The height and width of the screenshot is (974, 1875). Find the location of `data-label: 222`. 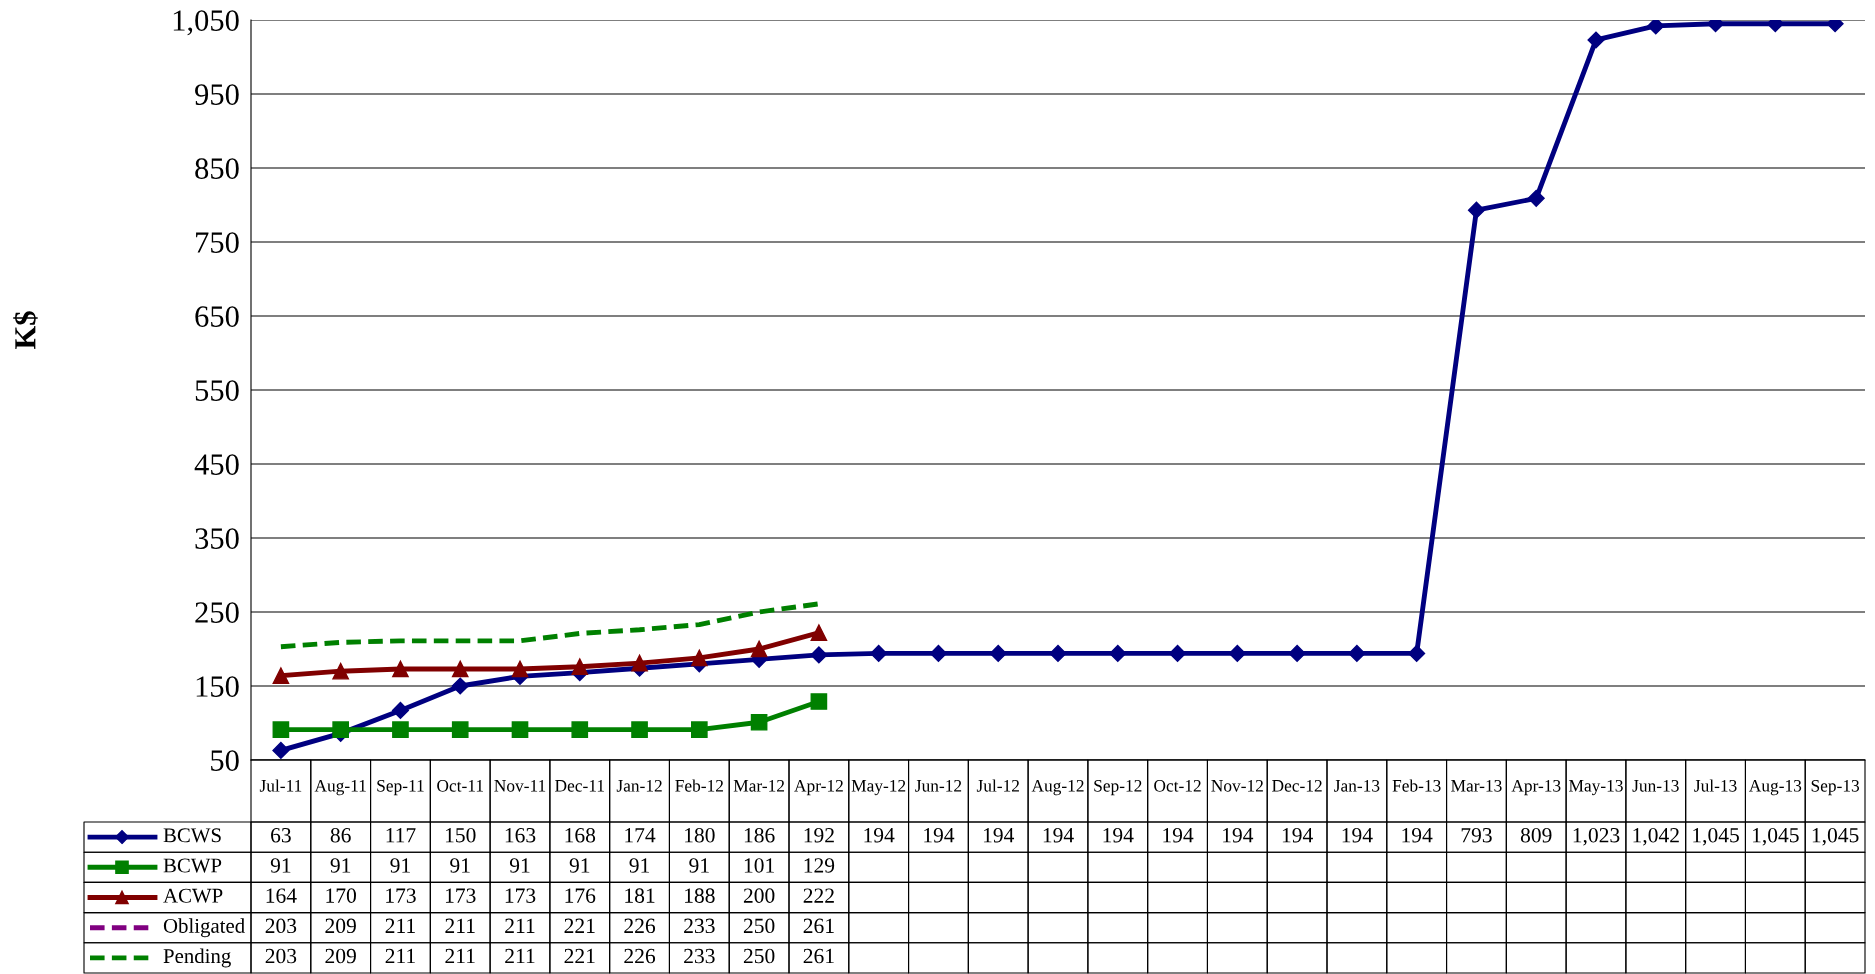

data-label: 222 is located at coordinates (818, 895).